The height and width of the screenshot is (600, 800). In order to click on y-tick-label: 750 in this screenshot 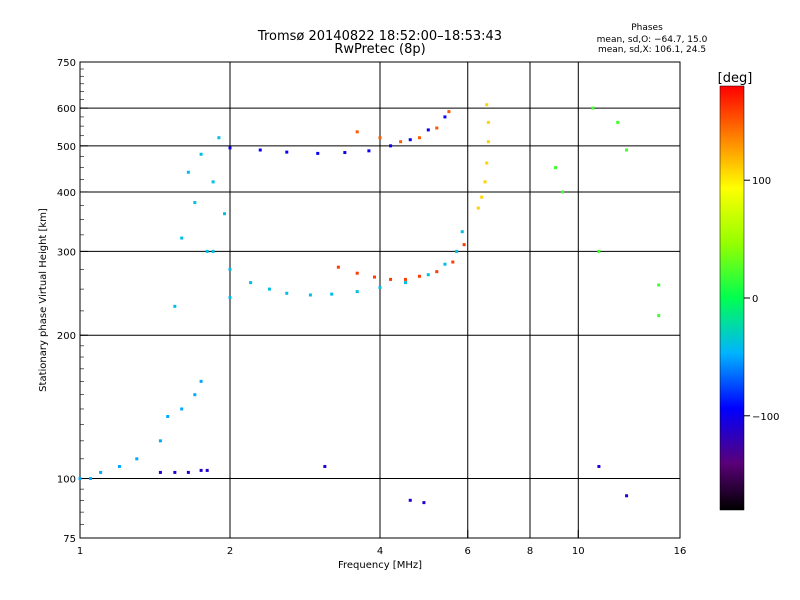, I will do `click(66, 63)`.